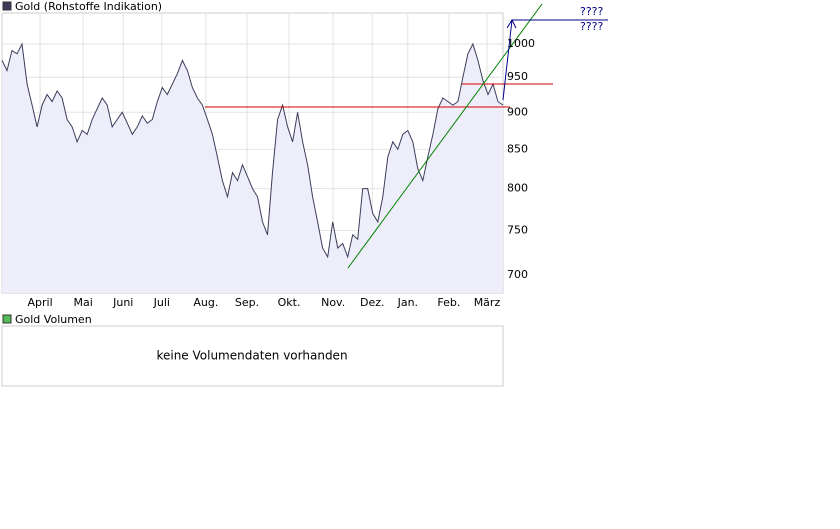 The height and width of the screenshot is (529, 840). I want to click on x-tick-label: Jan., so click(407, 302).